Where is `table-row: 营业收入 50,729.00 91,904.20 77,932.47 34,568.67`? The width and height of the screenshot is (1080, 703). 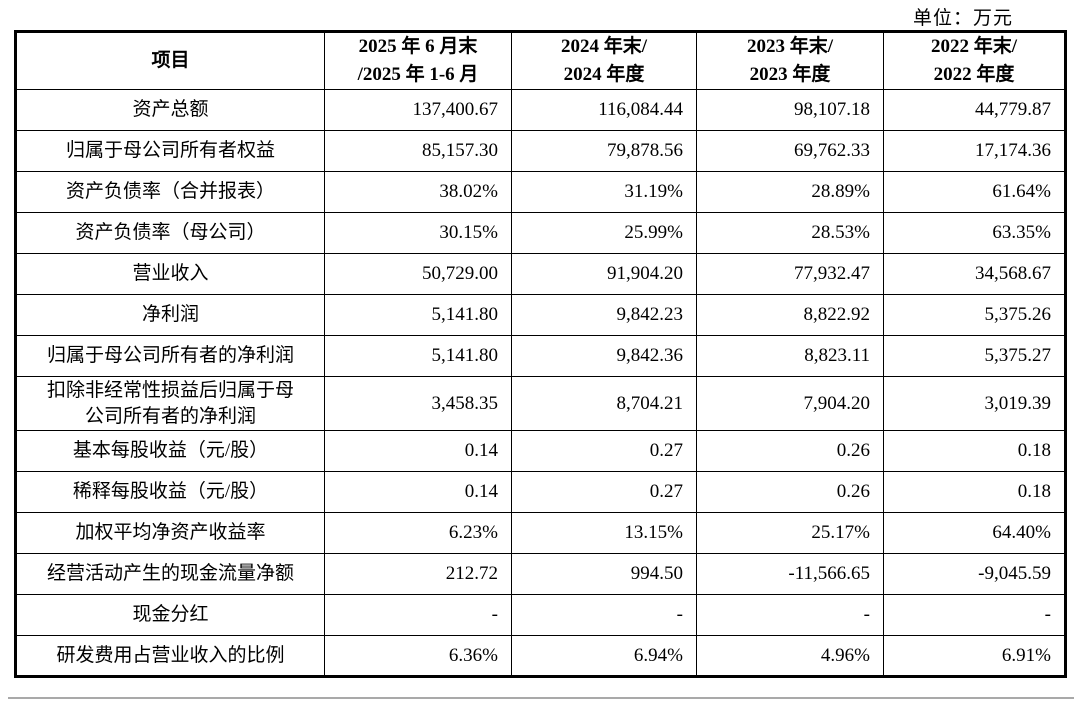 table-row: 营业收入 50,729.00 91,904.20 77,932.47 34,568.67 is located at coordinates (540, 274).